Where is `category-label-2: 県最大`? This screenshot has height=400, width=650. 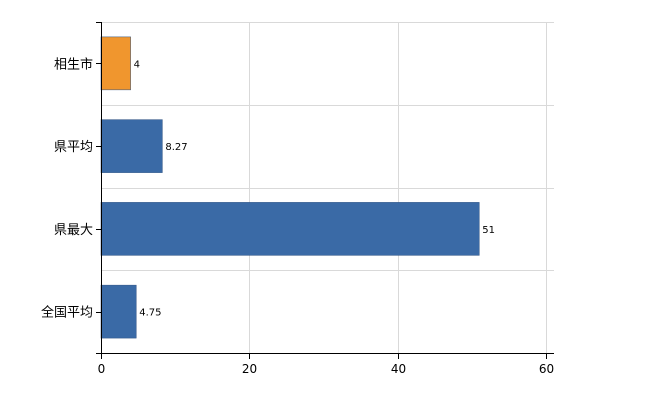
category-label-2: 県最大 is located at coordinates (73, 230).